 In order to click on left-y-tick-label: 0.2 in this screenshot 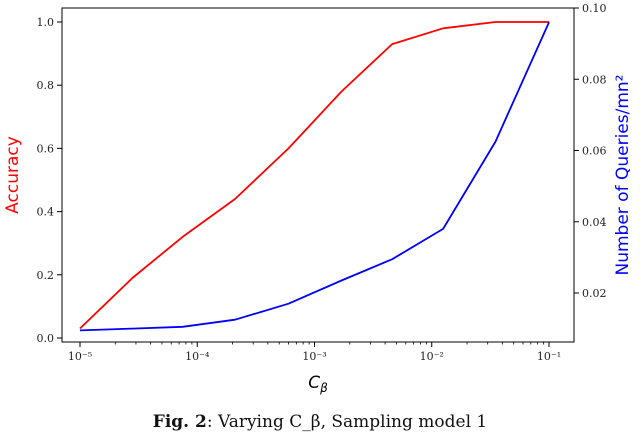, I will do `click(46, 275)`.